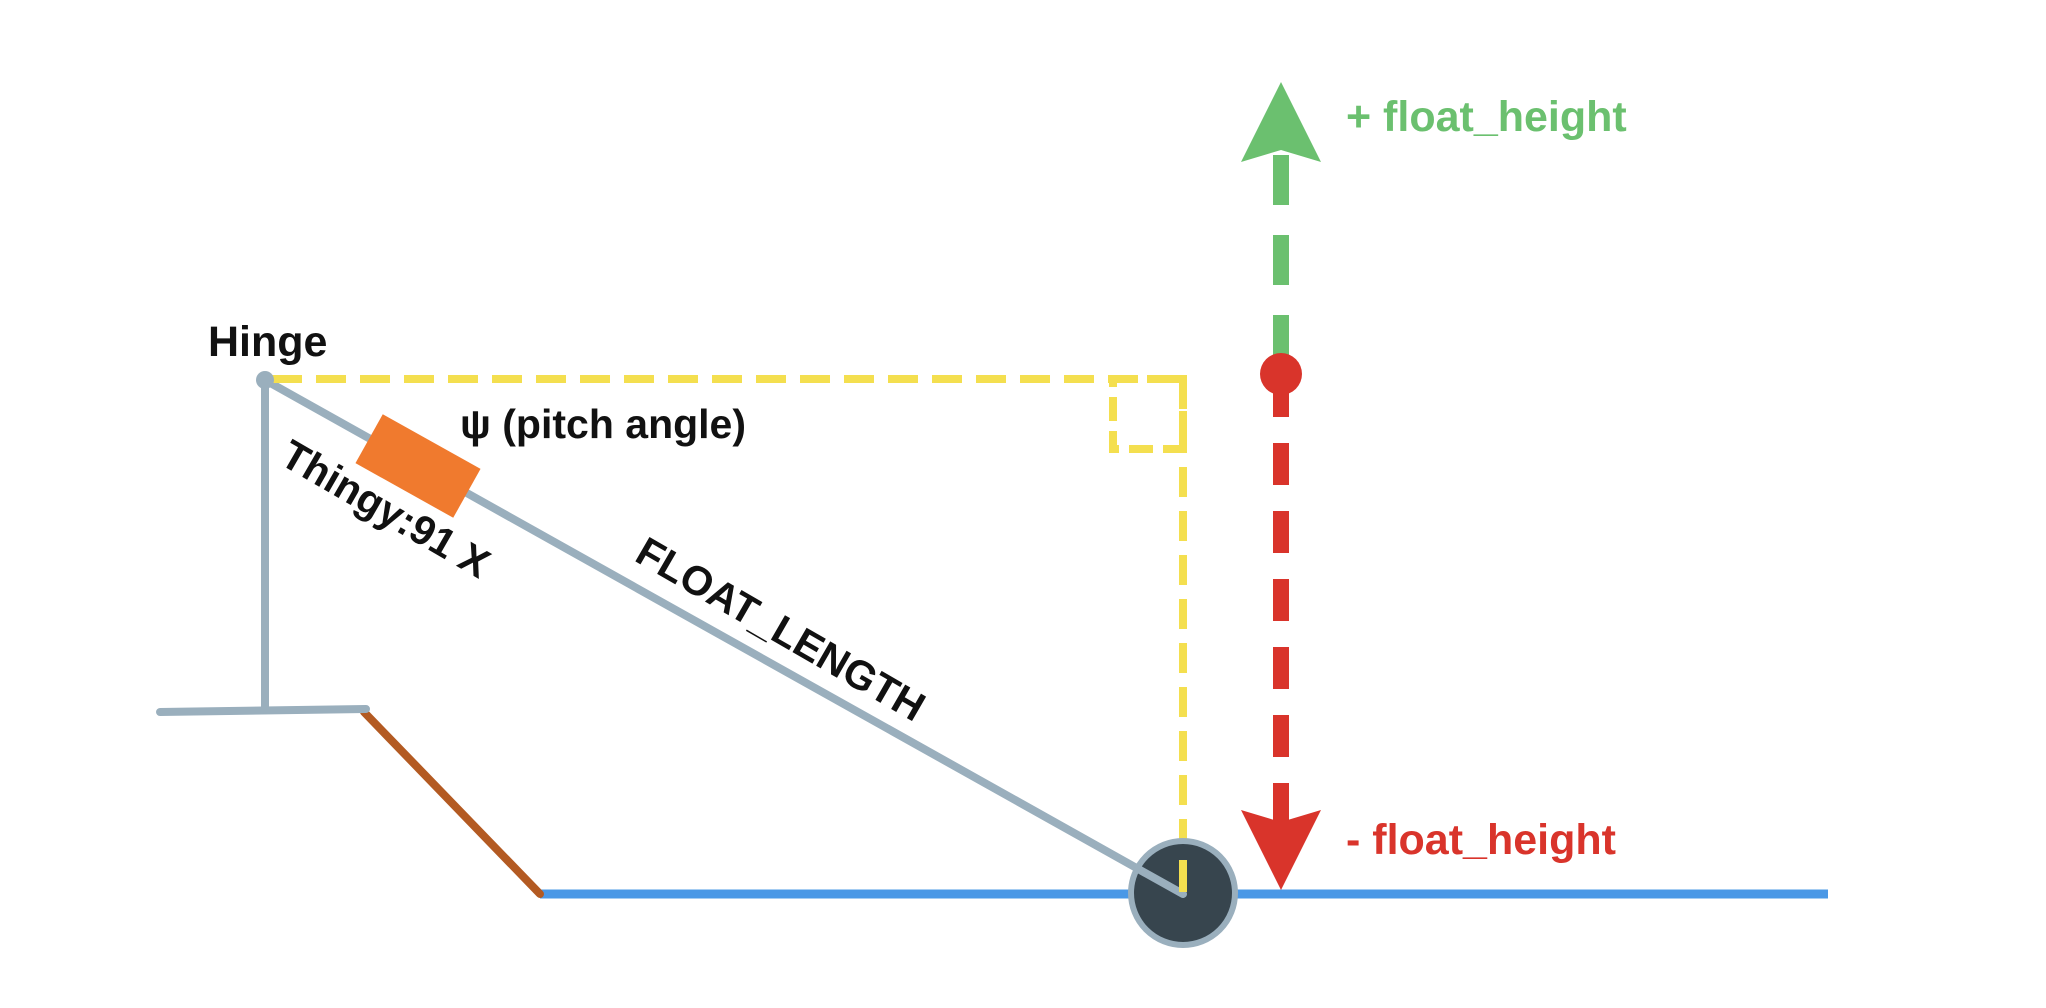 The height and width of the screenshot is (1008, 2046). What do you see at coordinates (1481, 840) in the screenshot?
I see `negative-float-height-label: - float_height` at bounding box center [1481, 840].